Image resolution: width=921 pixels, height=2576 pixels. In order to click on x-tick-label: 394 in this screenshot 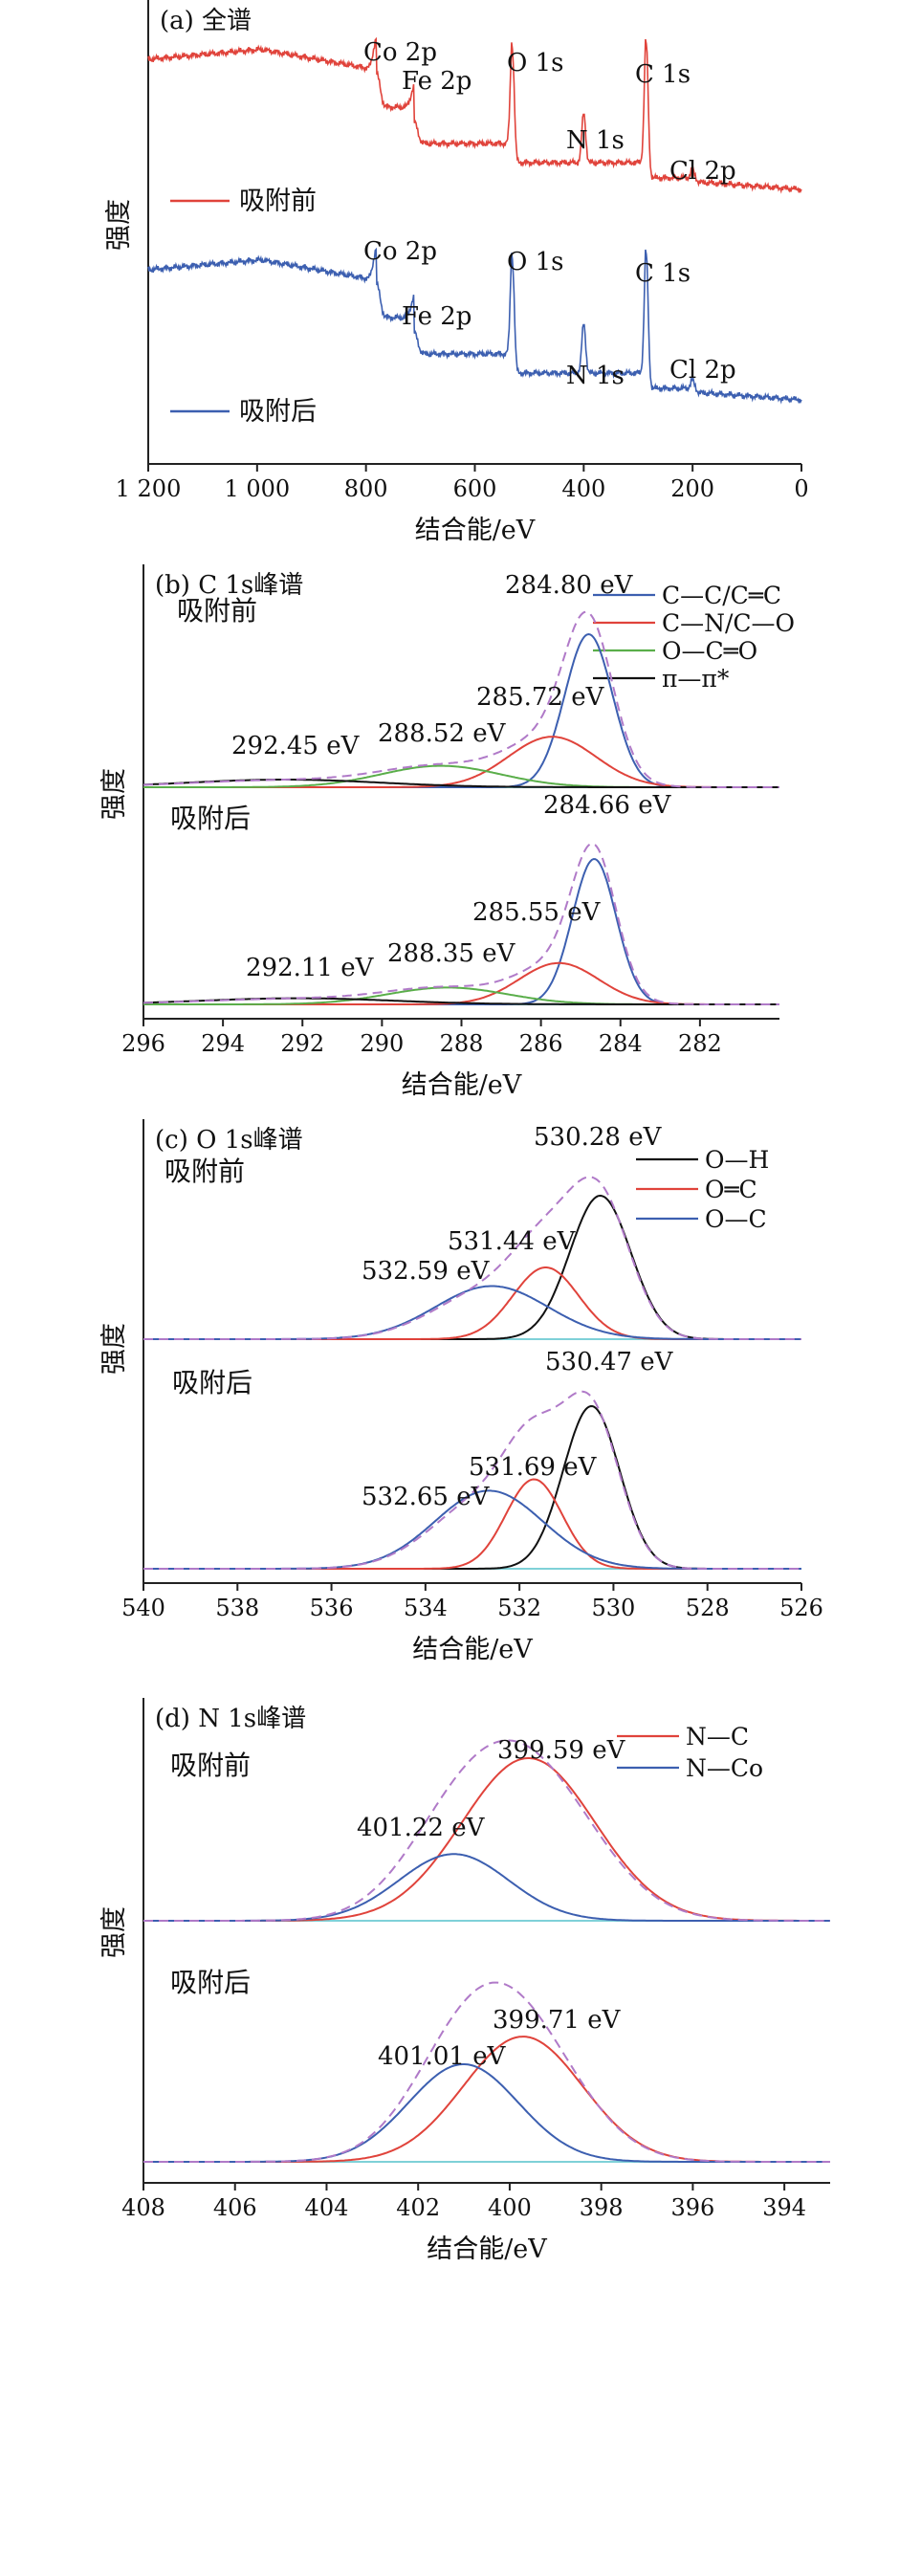, I will do `click(784, 2208)`.